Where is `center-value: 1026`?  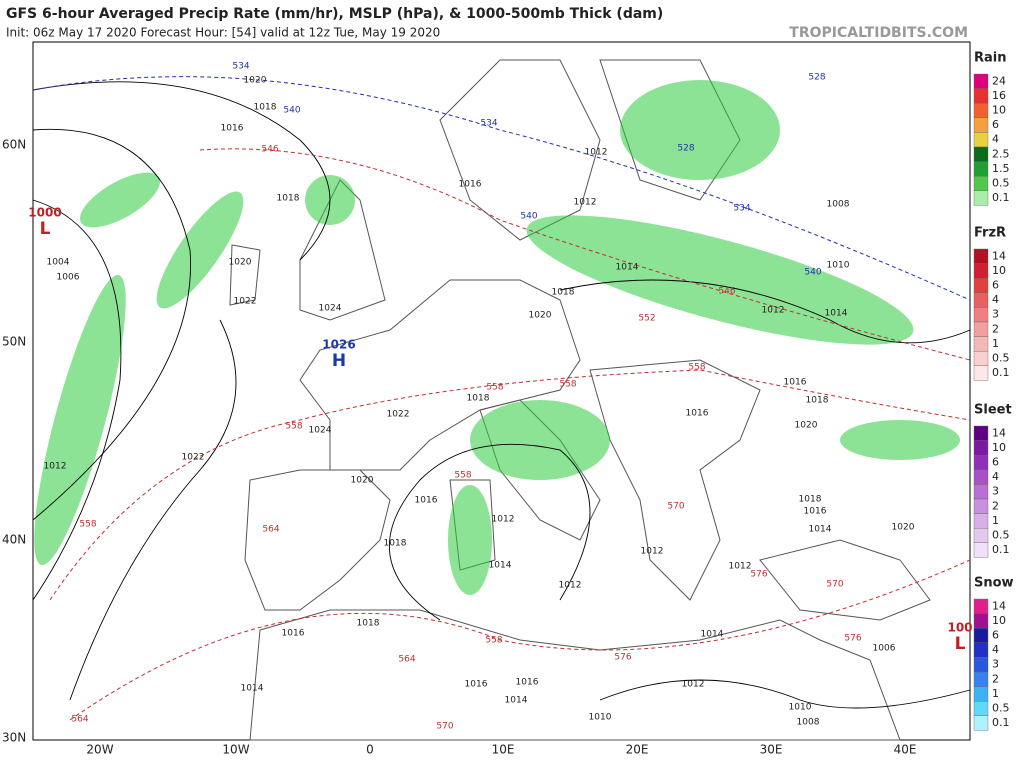
center-value: 1026 is located at coordinates (338, 345).